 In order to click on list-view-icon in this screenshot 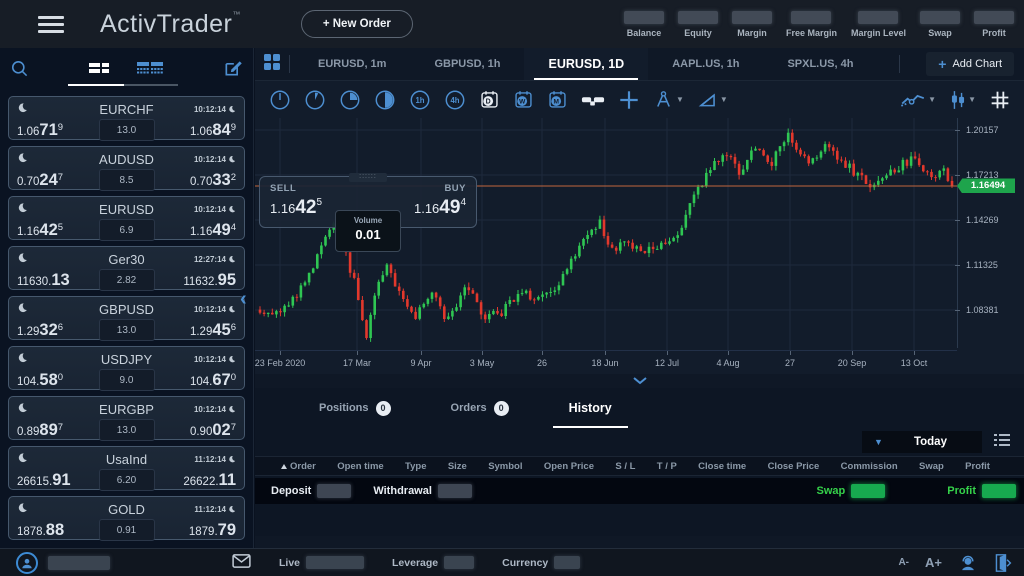, I will do `click(1002, 442)`.